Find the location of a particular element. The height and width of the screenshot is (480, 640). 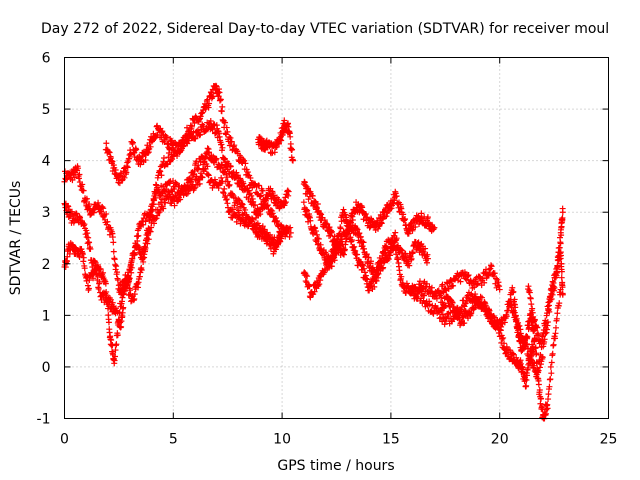

y-tick-label: 4 is located at coordinates (46, 162).